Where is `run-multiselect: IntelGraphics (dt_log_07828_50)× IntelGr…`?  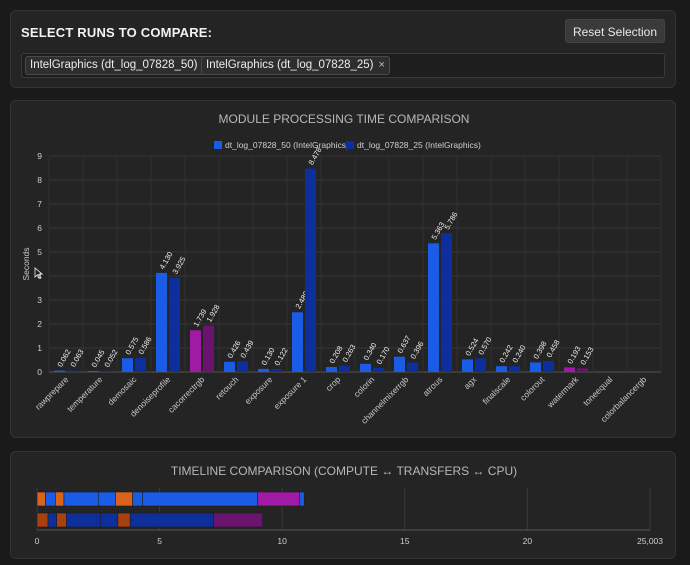
run-multiselect: IntelGraphics (dt_log_07828_50)× IntelGr… is located at coordinates (343, 65).